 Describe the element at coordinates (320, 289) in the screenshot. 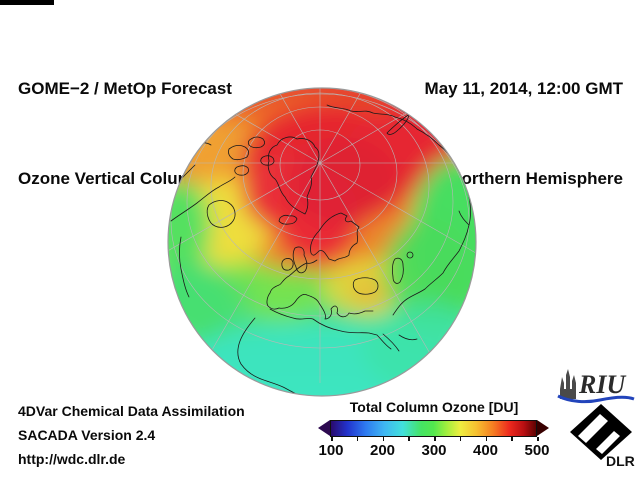

I see `coast-europe` at that location.